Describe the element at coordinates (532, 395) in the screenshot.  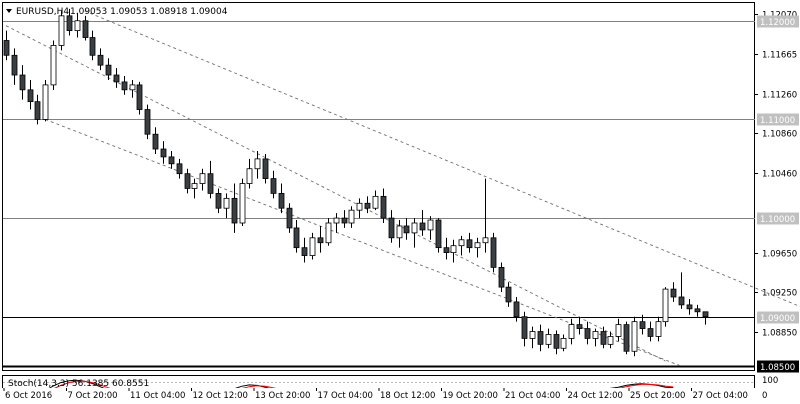
I see `time-label-8: 21 Oct 04:00` at that location.